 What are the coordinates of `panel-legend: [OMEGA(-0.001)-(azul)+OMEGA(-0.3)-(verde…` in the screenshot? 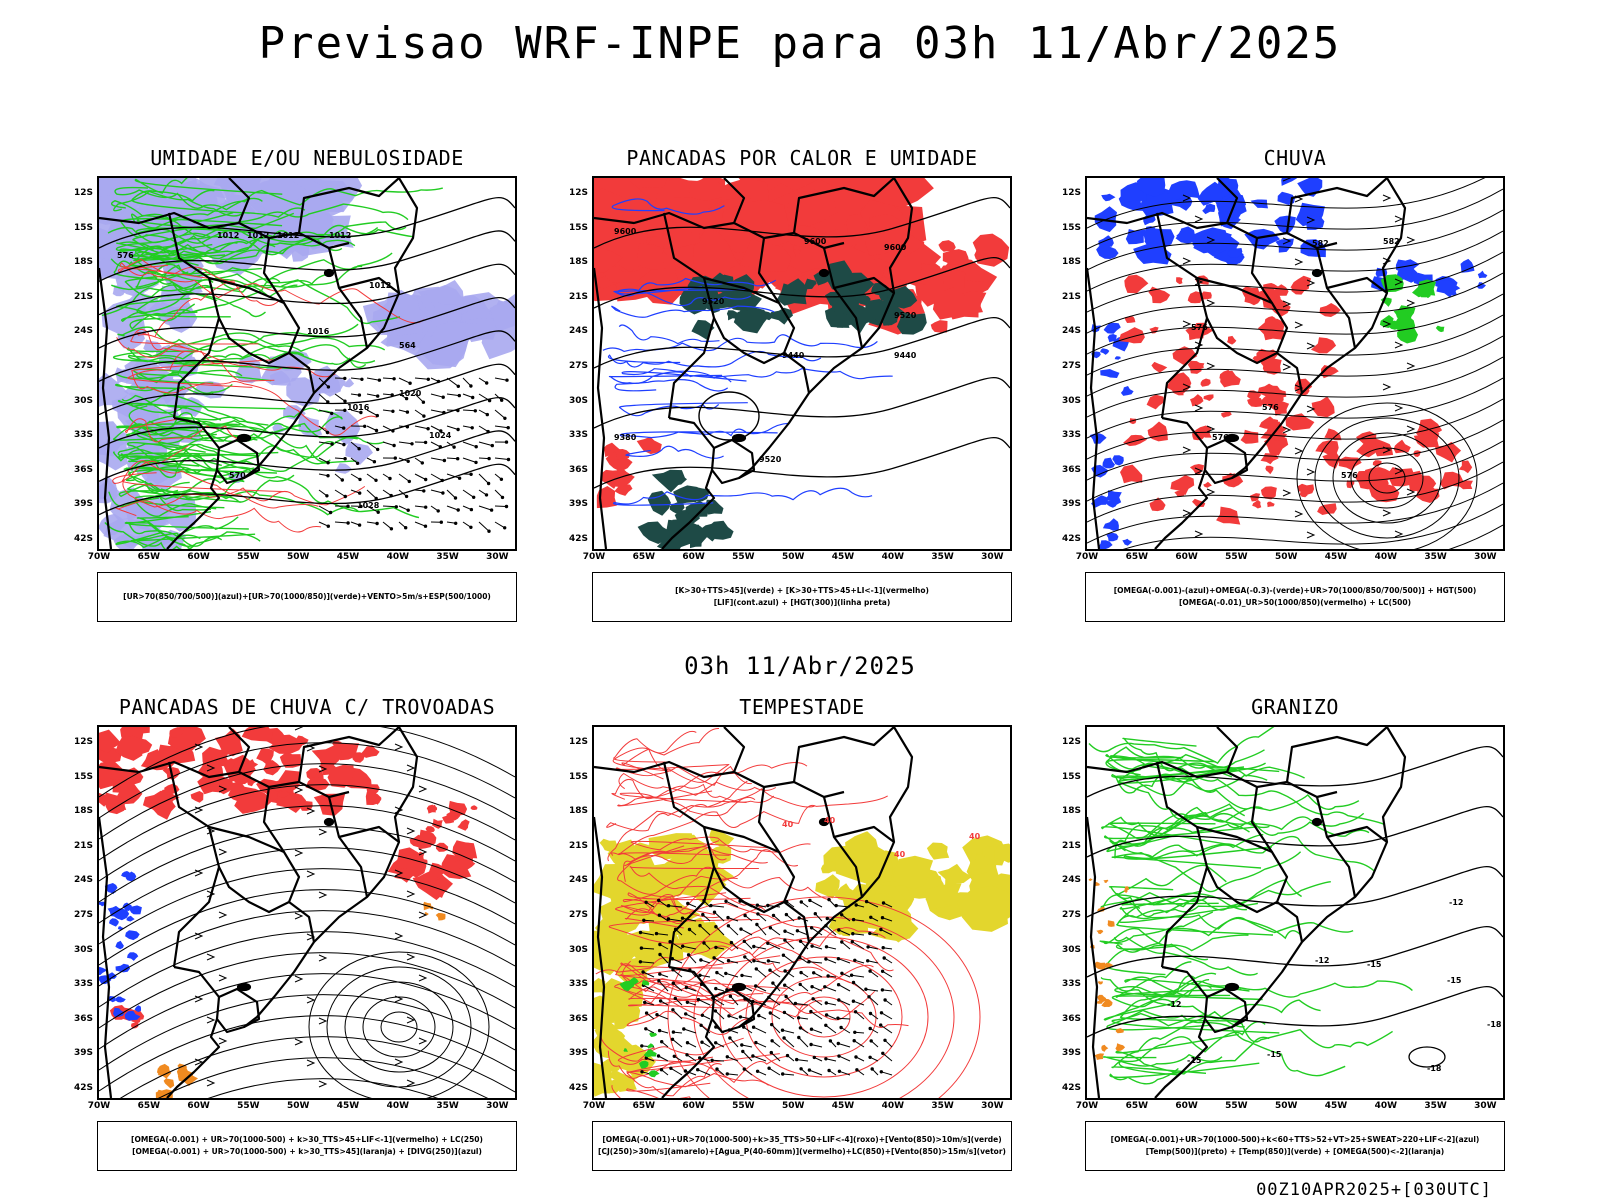 It's located at (1295, 597).